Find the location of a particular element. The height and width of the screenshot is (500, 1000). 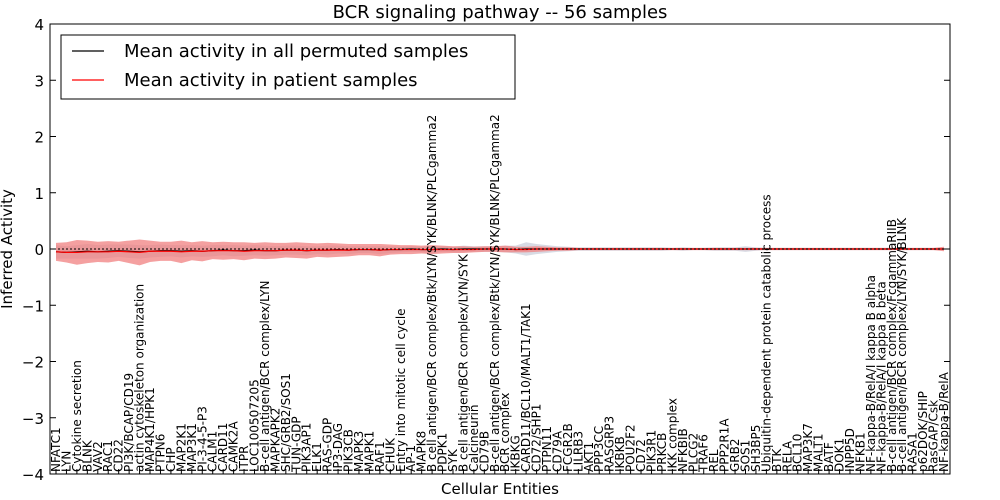

x-tick-label: MALT1 is located at coordinates (819, 452).